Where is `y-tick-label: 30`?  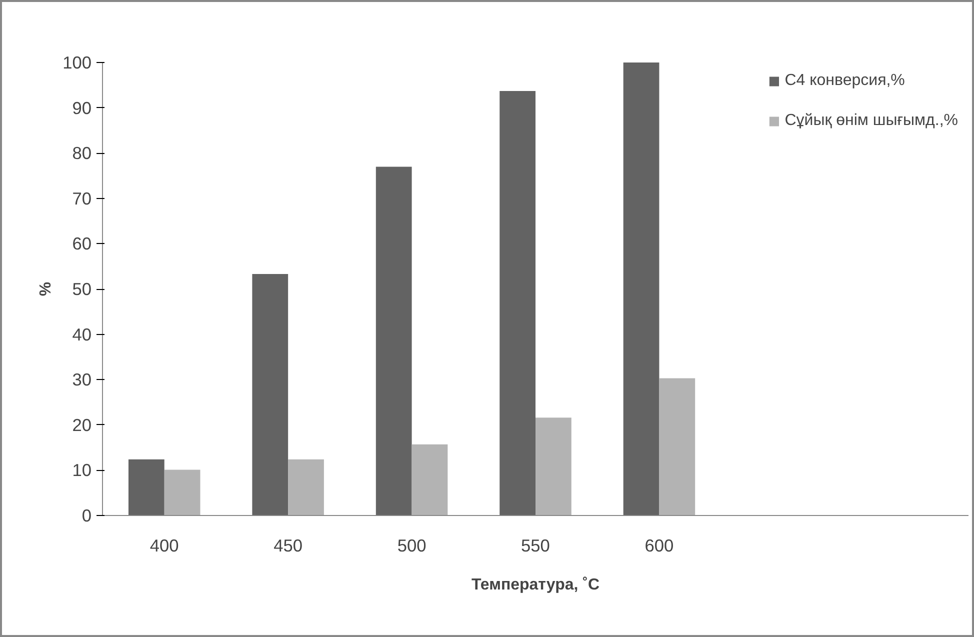
y-tick-label: 30 is located at coordinates (82, 380).